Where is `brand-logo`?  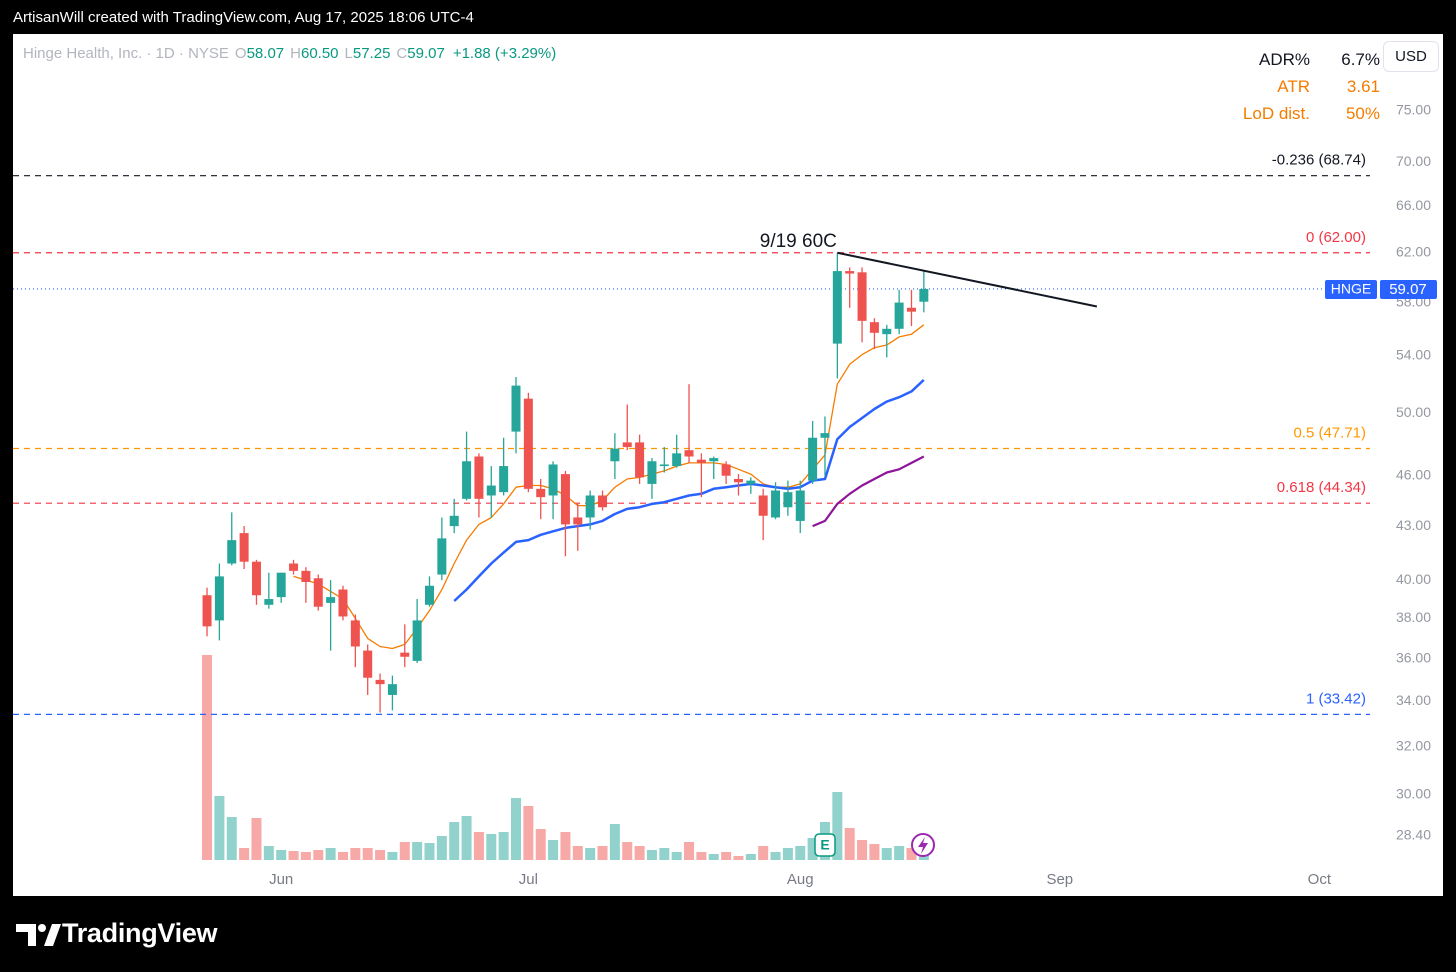 brand-logo is located at coordinates (38, 935).